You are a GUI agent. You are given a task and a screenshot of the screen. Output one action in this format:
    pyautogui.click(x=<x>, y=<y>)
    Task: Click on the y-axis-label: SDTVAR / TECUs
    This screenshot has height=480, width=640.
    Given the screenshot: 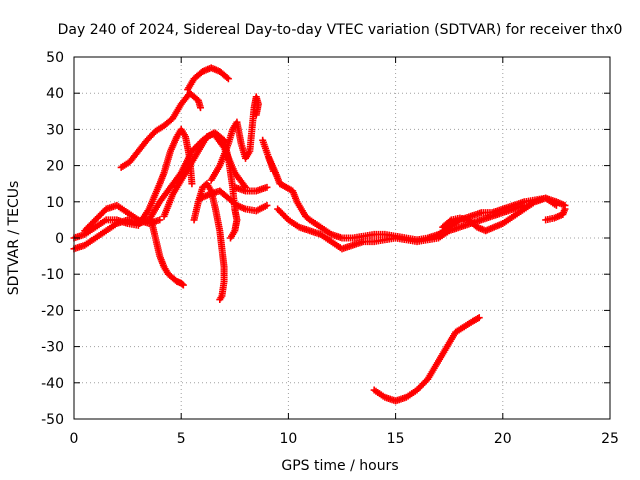 What is the action you would take?
    pyautogui.click(x=14, y=238)
    